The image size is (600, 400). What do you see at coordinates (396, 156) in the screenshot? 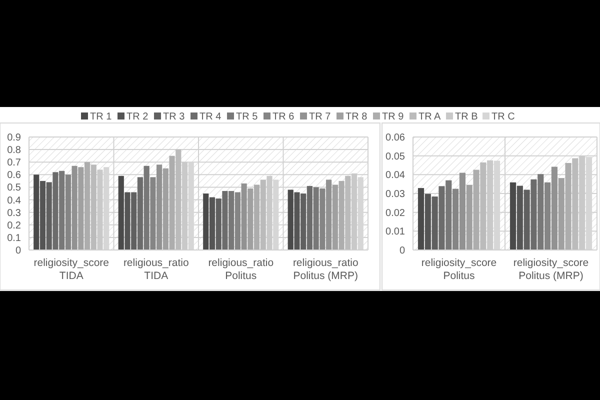
I see `y-tick-label: 0.05` at bounding box center [396, 156].